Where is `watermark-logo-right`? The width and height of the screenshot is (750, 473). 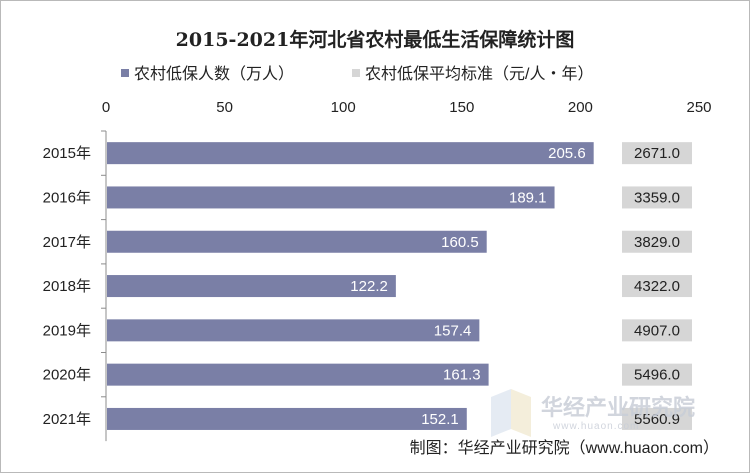 watermark-logo-right is located at coordinates (521, 413).